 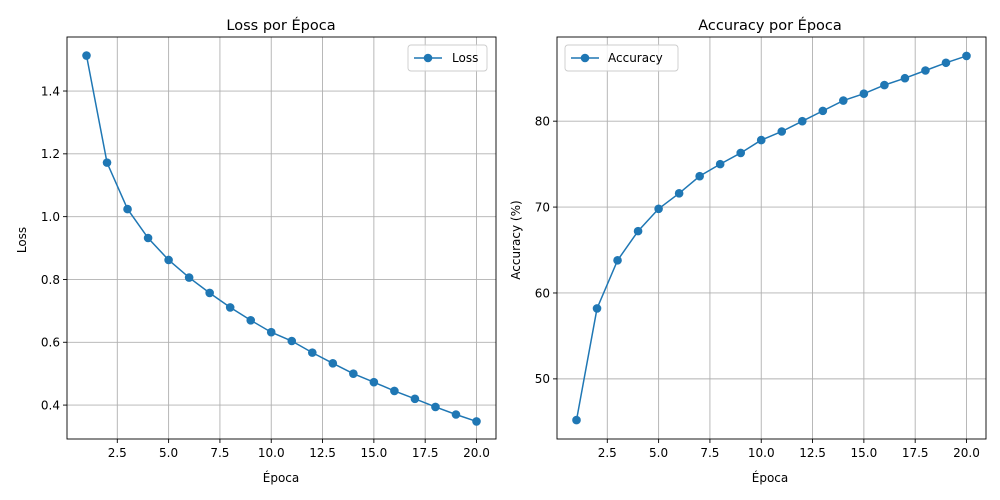 What do you see at coordinates (476, 453) in the screenshot?
I see `loss-x-tick-label: 20.0` at bounding box center [476, 453].